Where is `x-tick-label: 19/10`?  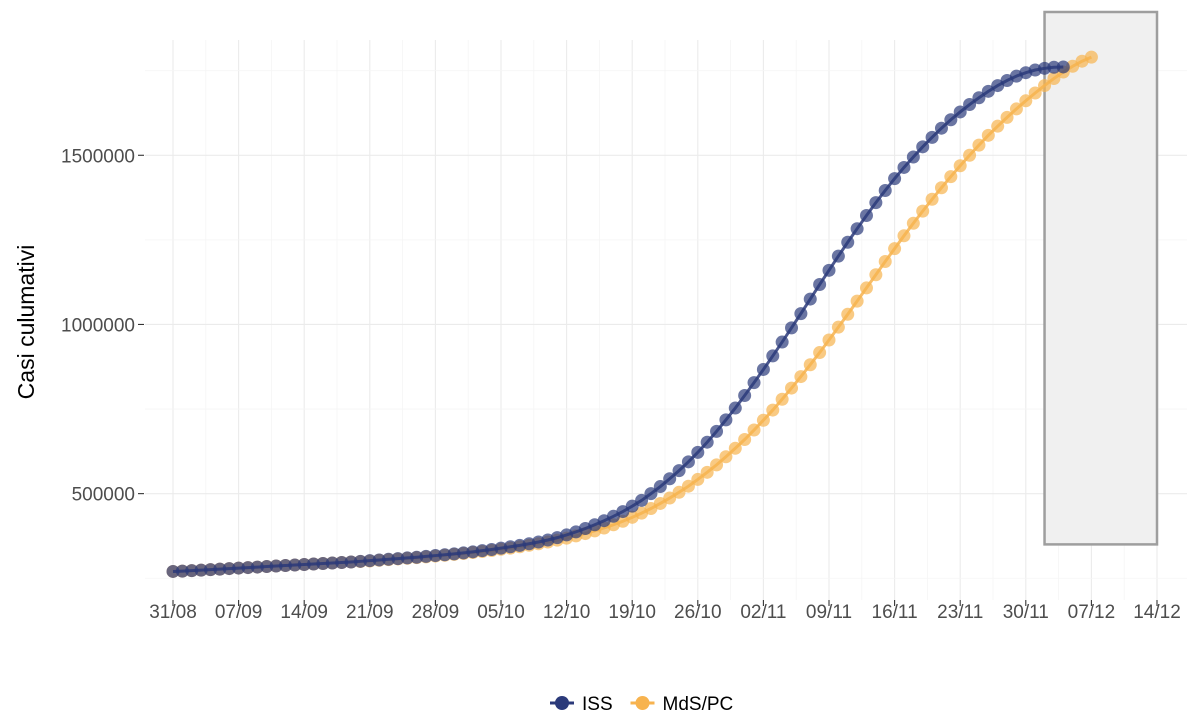 x-tick-label: 19/10 is located at coordinates (632, 612).